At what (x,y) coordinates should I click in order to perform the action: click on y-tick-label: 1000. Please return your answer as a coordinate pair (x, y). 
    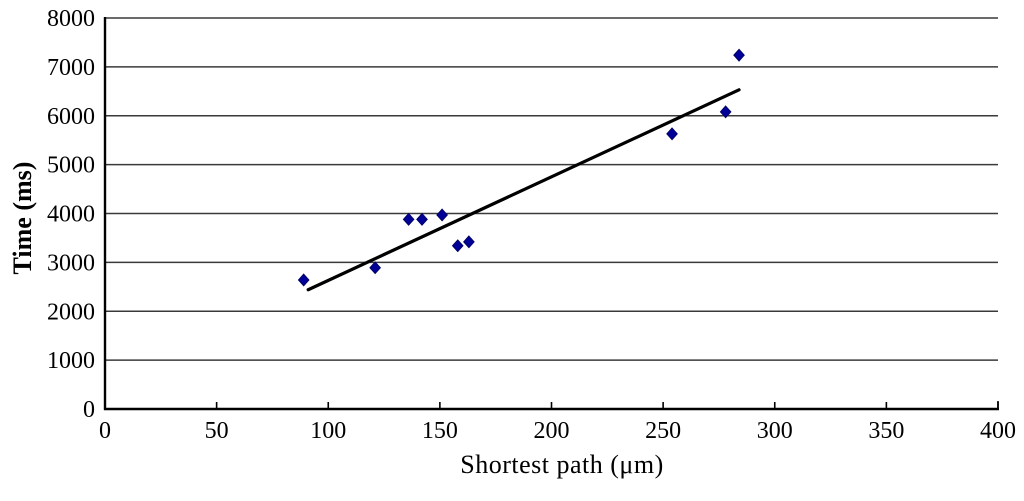
    Looking at the image, I should click on (71, 361).